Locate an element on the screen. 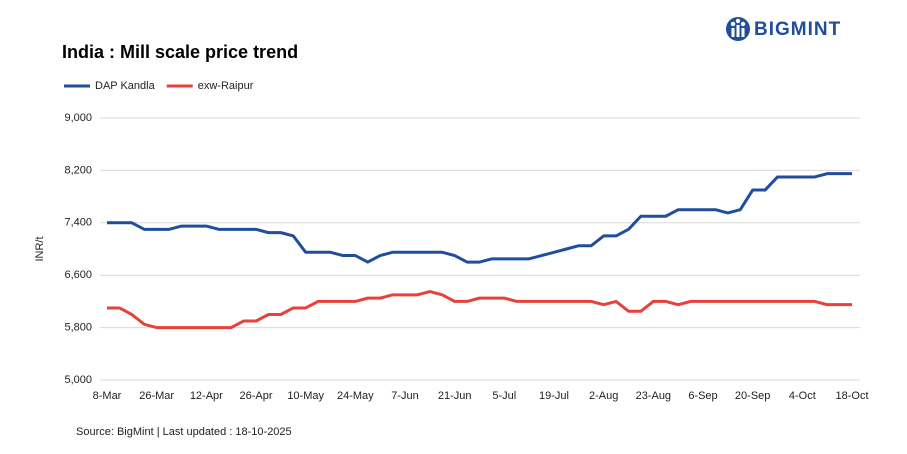 Image resolution: width=907 pixels, height=454 pixels. y-tick-label: 8,200 is located at coordinates (78, 170).